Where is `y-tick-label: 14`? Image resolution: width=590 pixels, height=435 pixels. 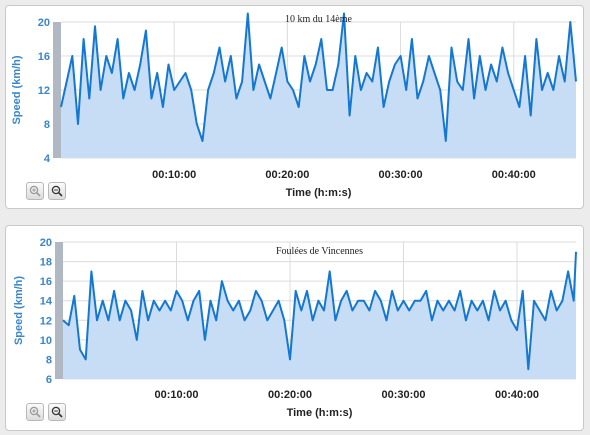
y-tick-label: 14 is located at coordinates (46, 302).